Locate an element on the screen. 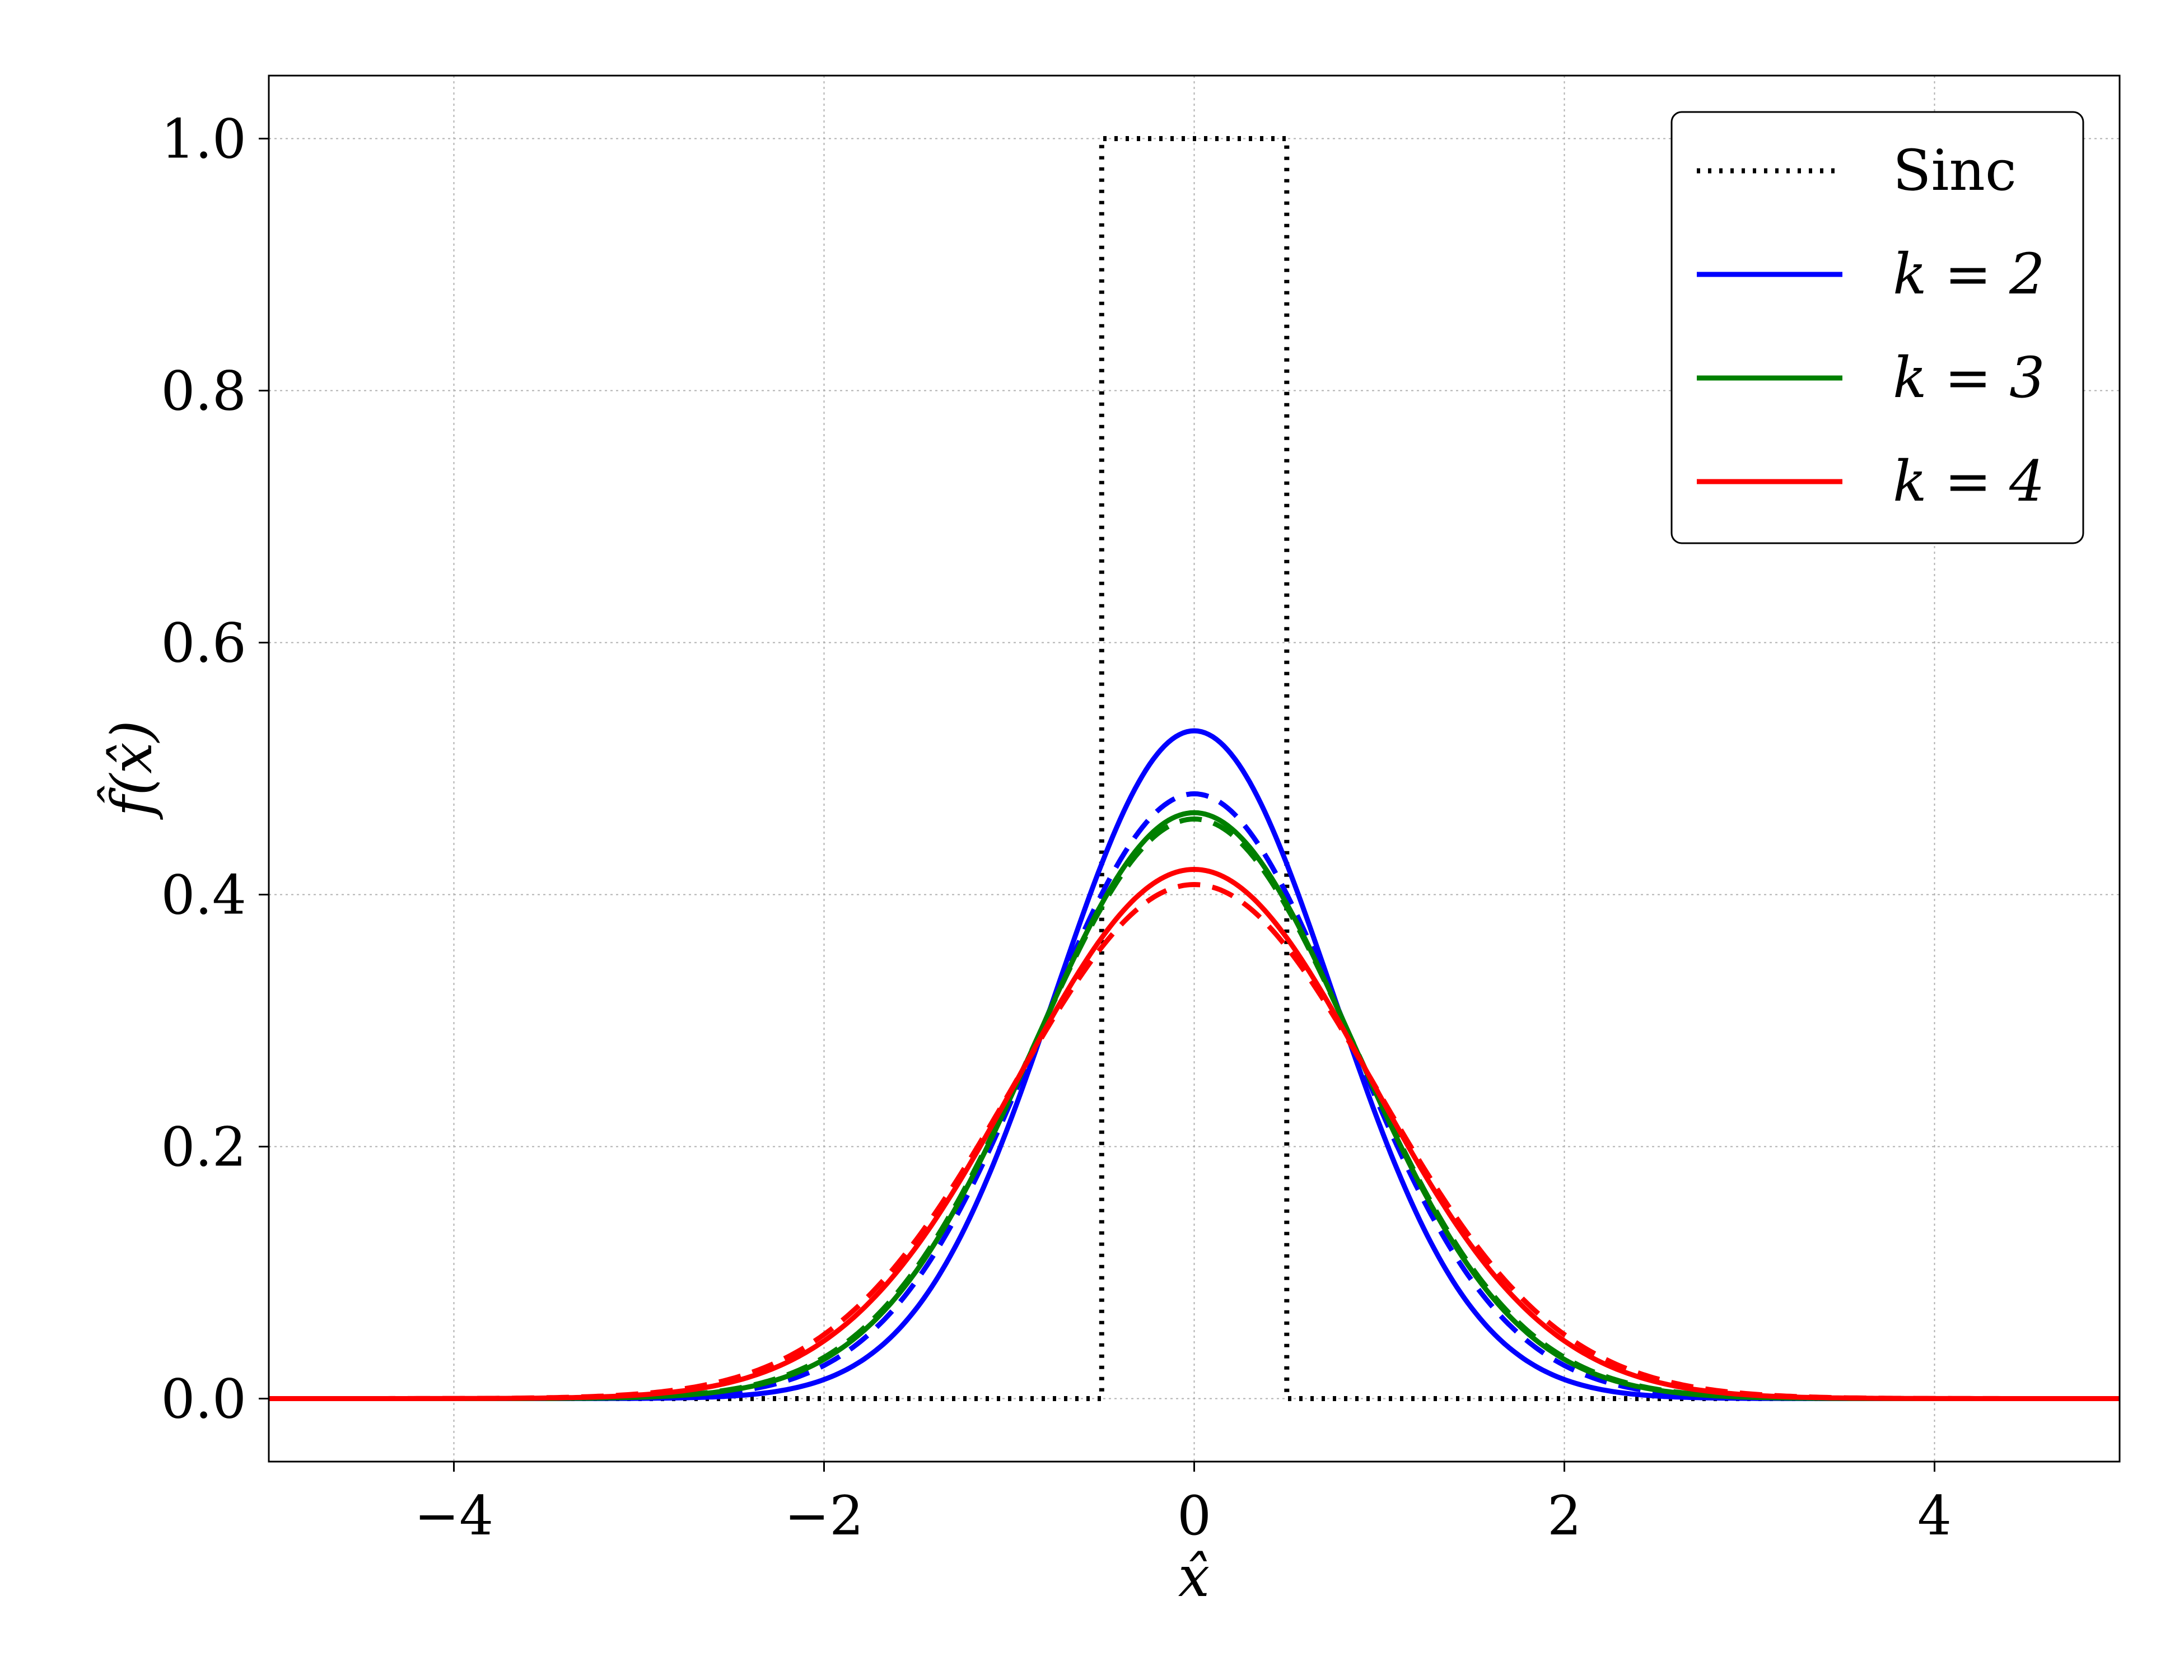 This screenshot has height=1680, width=2184. legend-box is located at coordinates (1877, 327).